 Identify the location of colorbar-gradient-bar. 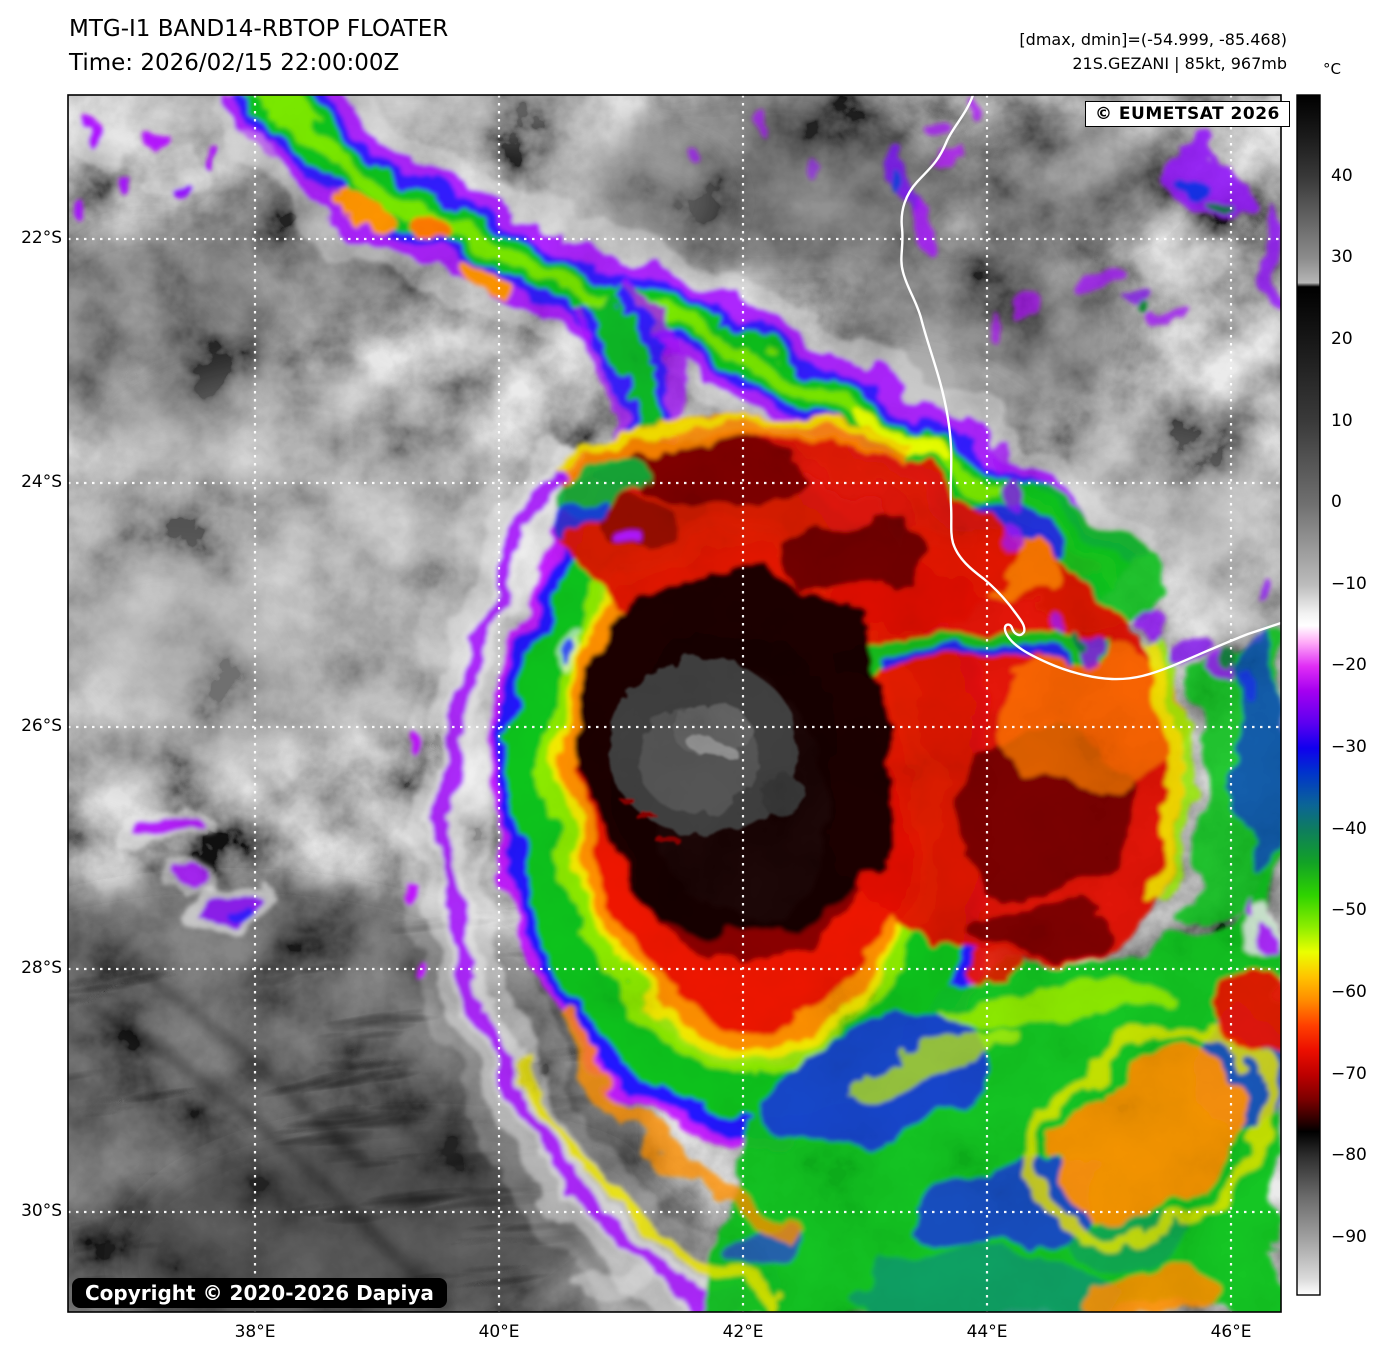
(1308, 695).